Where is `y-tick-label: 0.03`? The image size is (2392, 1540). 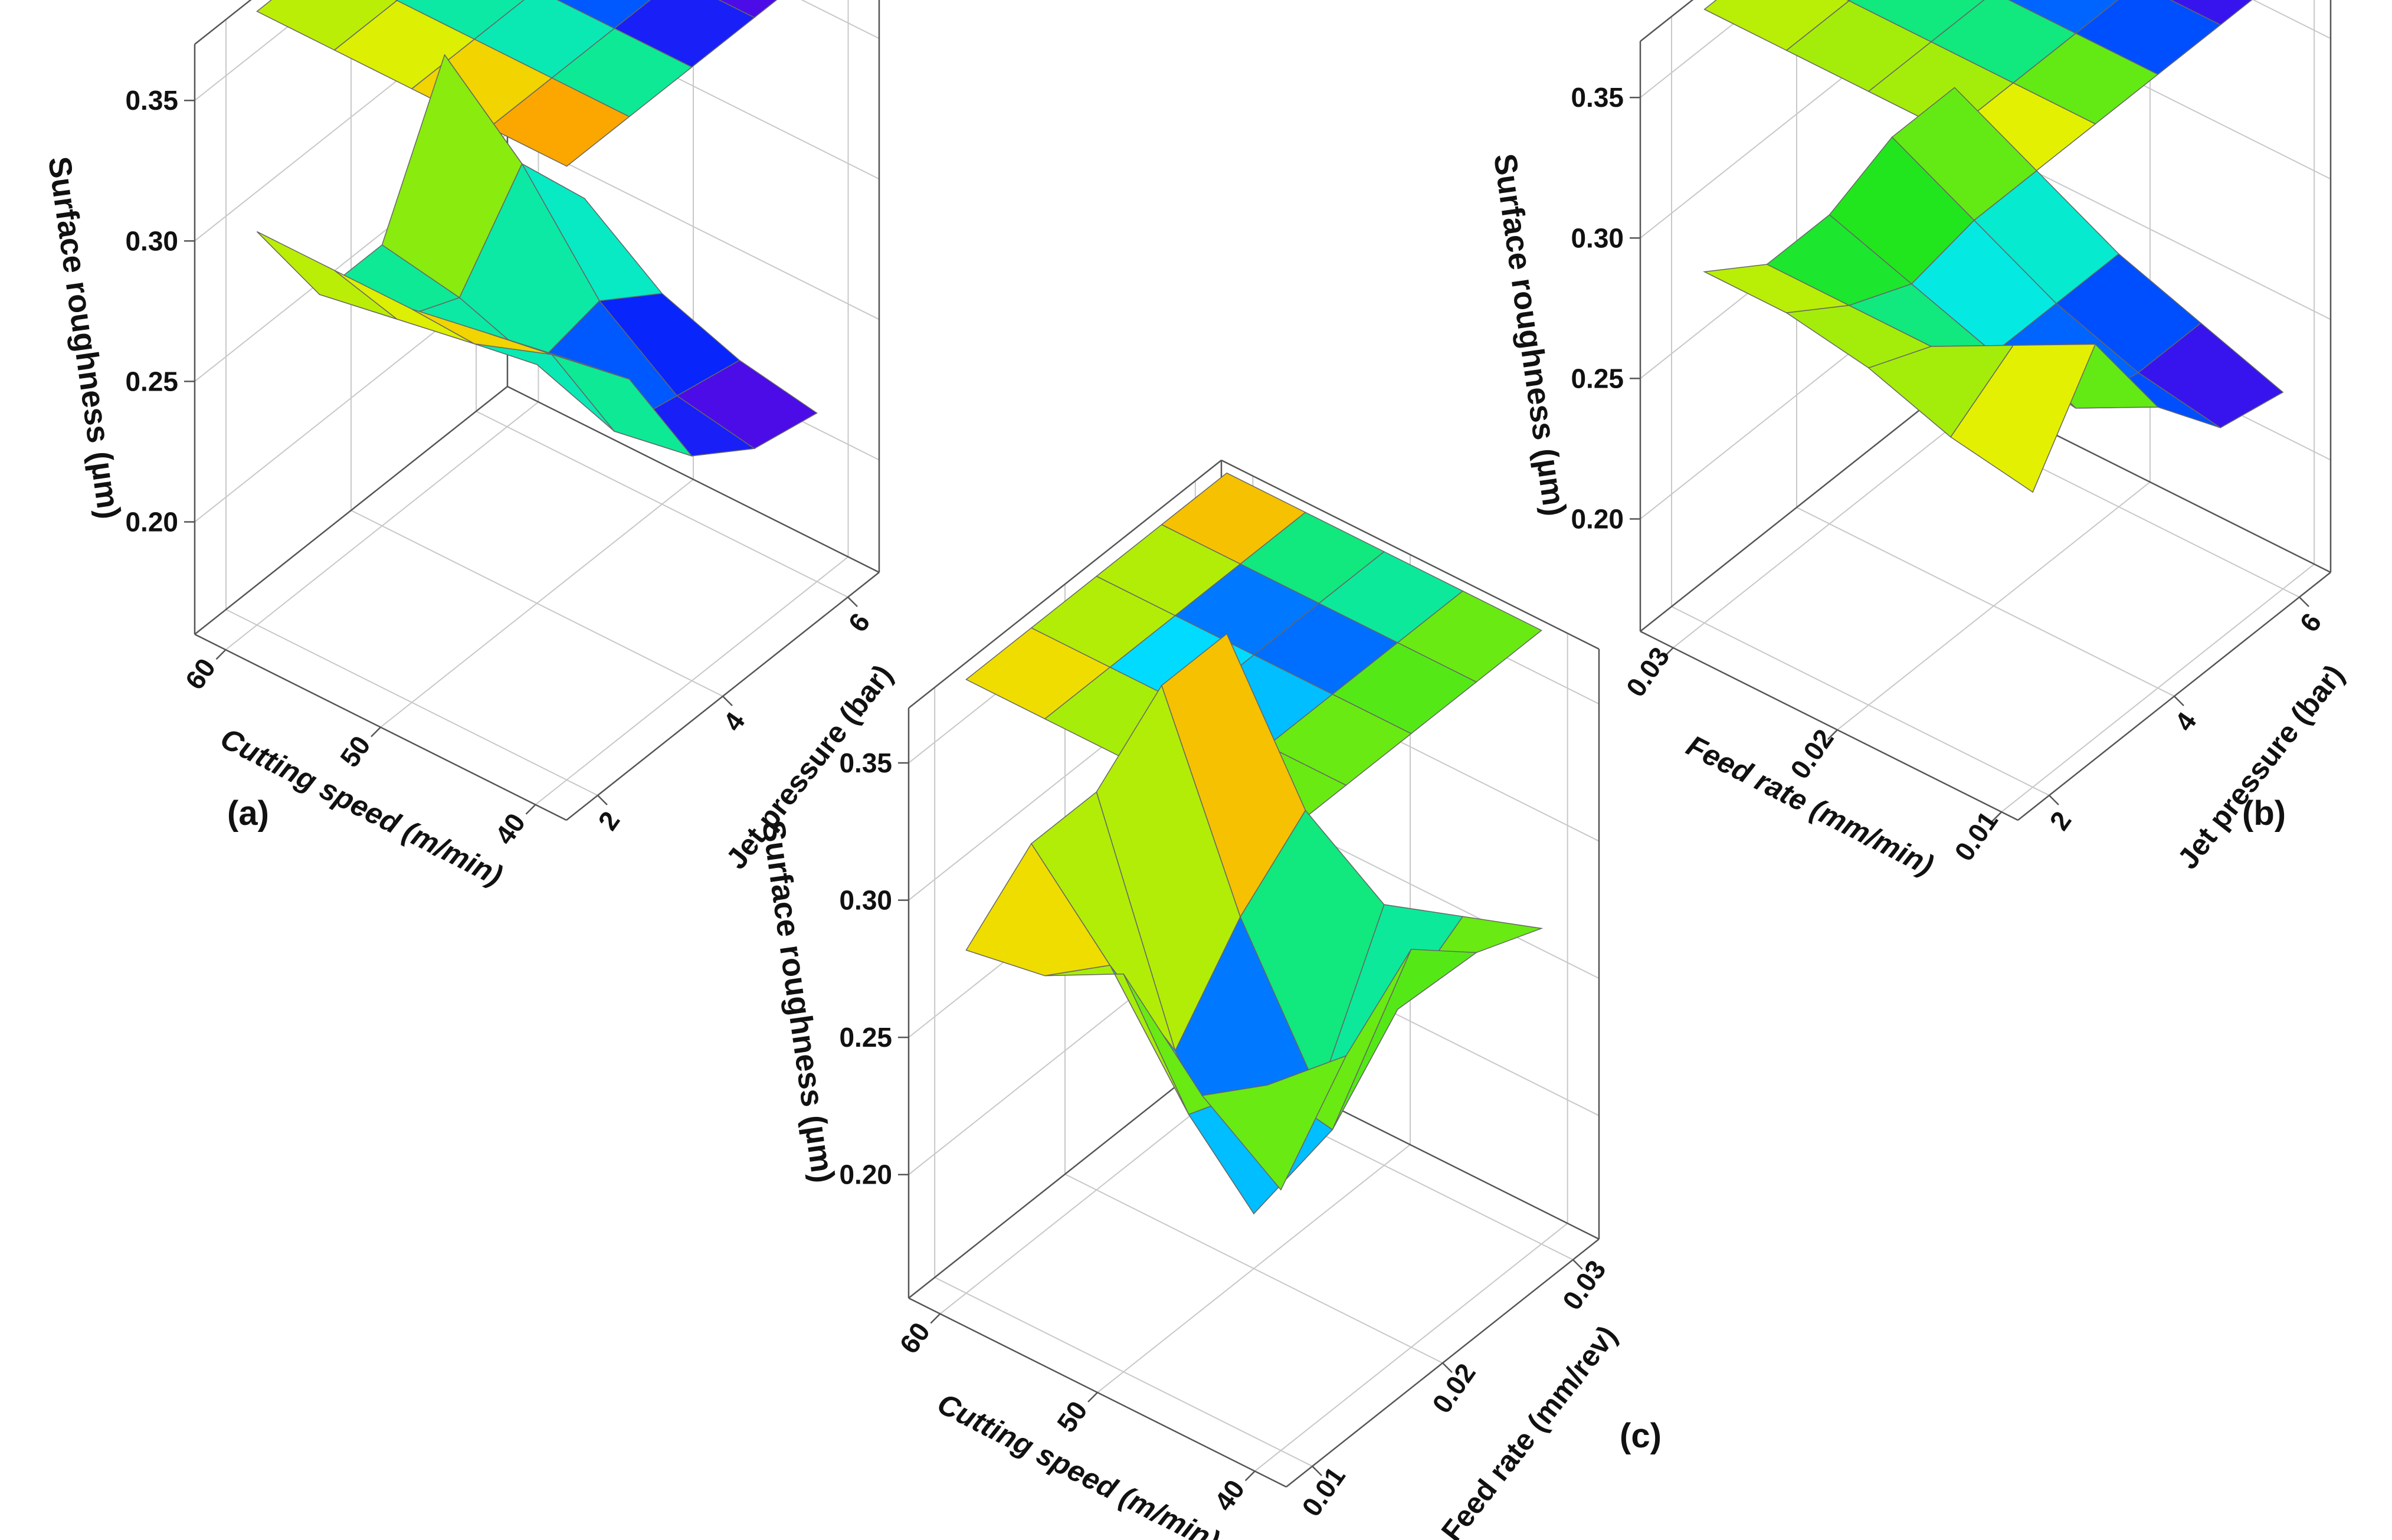 y-tick-label: 0.03 is located at coordinates (1584, 1284).